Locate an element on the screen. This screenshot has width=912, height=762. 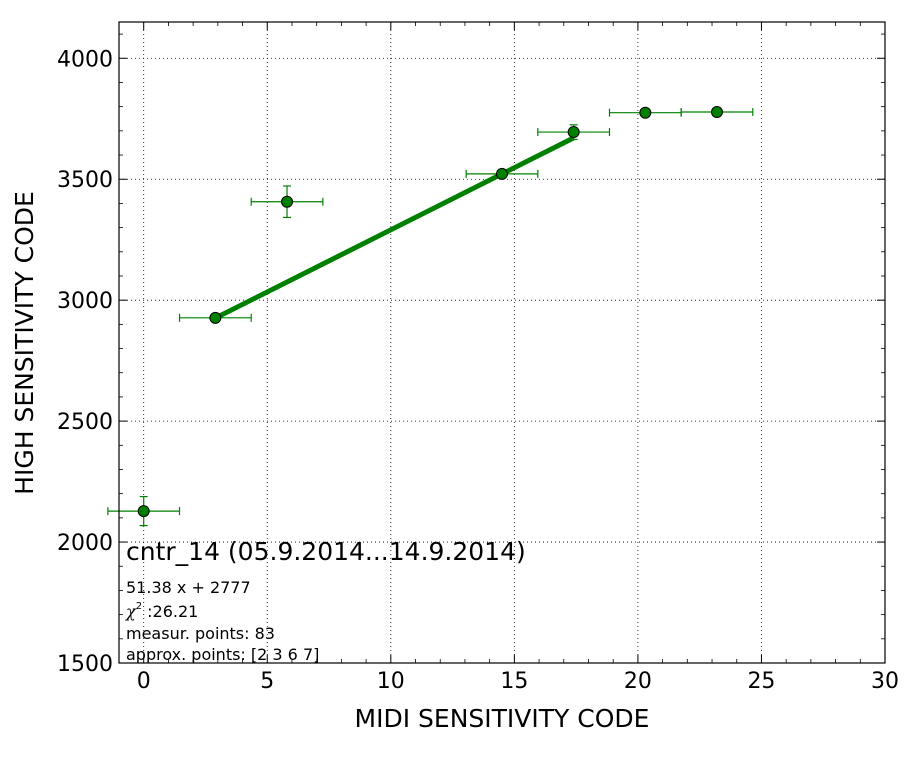
annotation-approx-points: approx. points: [2 3 6 7] is located at coordinates (222, 654).